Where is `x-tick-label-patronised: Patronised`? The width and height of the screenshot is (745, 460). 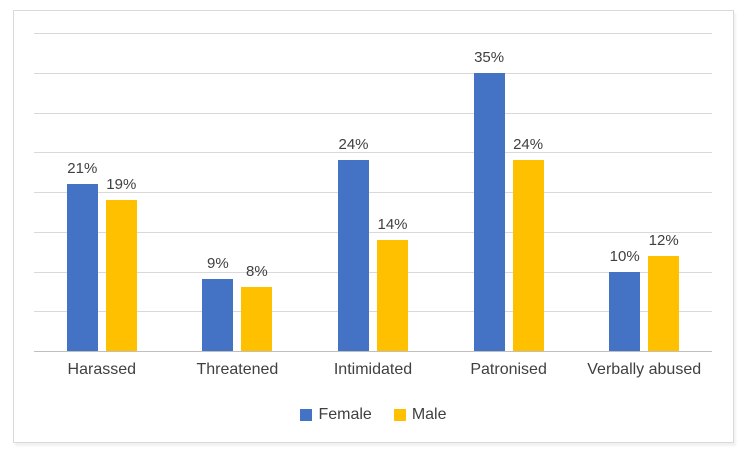
x-tick-label-patronised: Patronised is located at coordinates (508, 369).